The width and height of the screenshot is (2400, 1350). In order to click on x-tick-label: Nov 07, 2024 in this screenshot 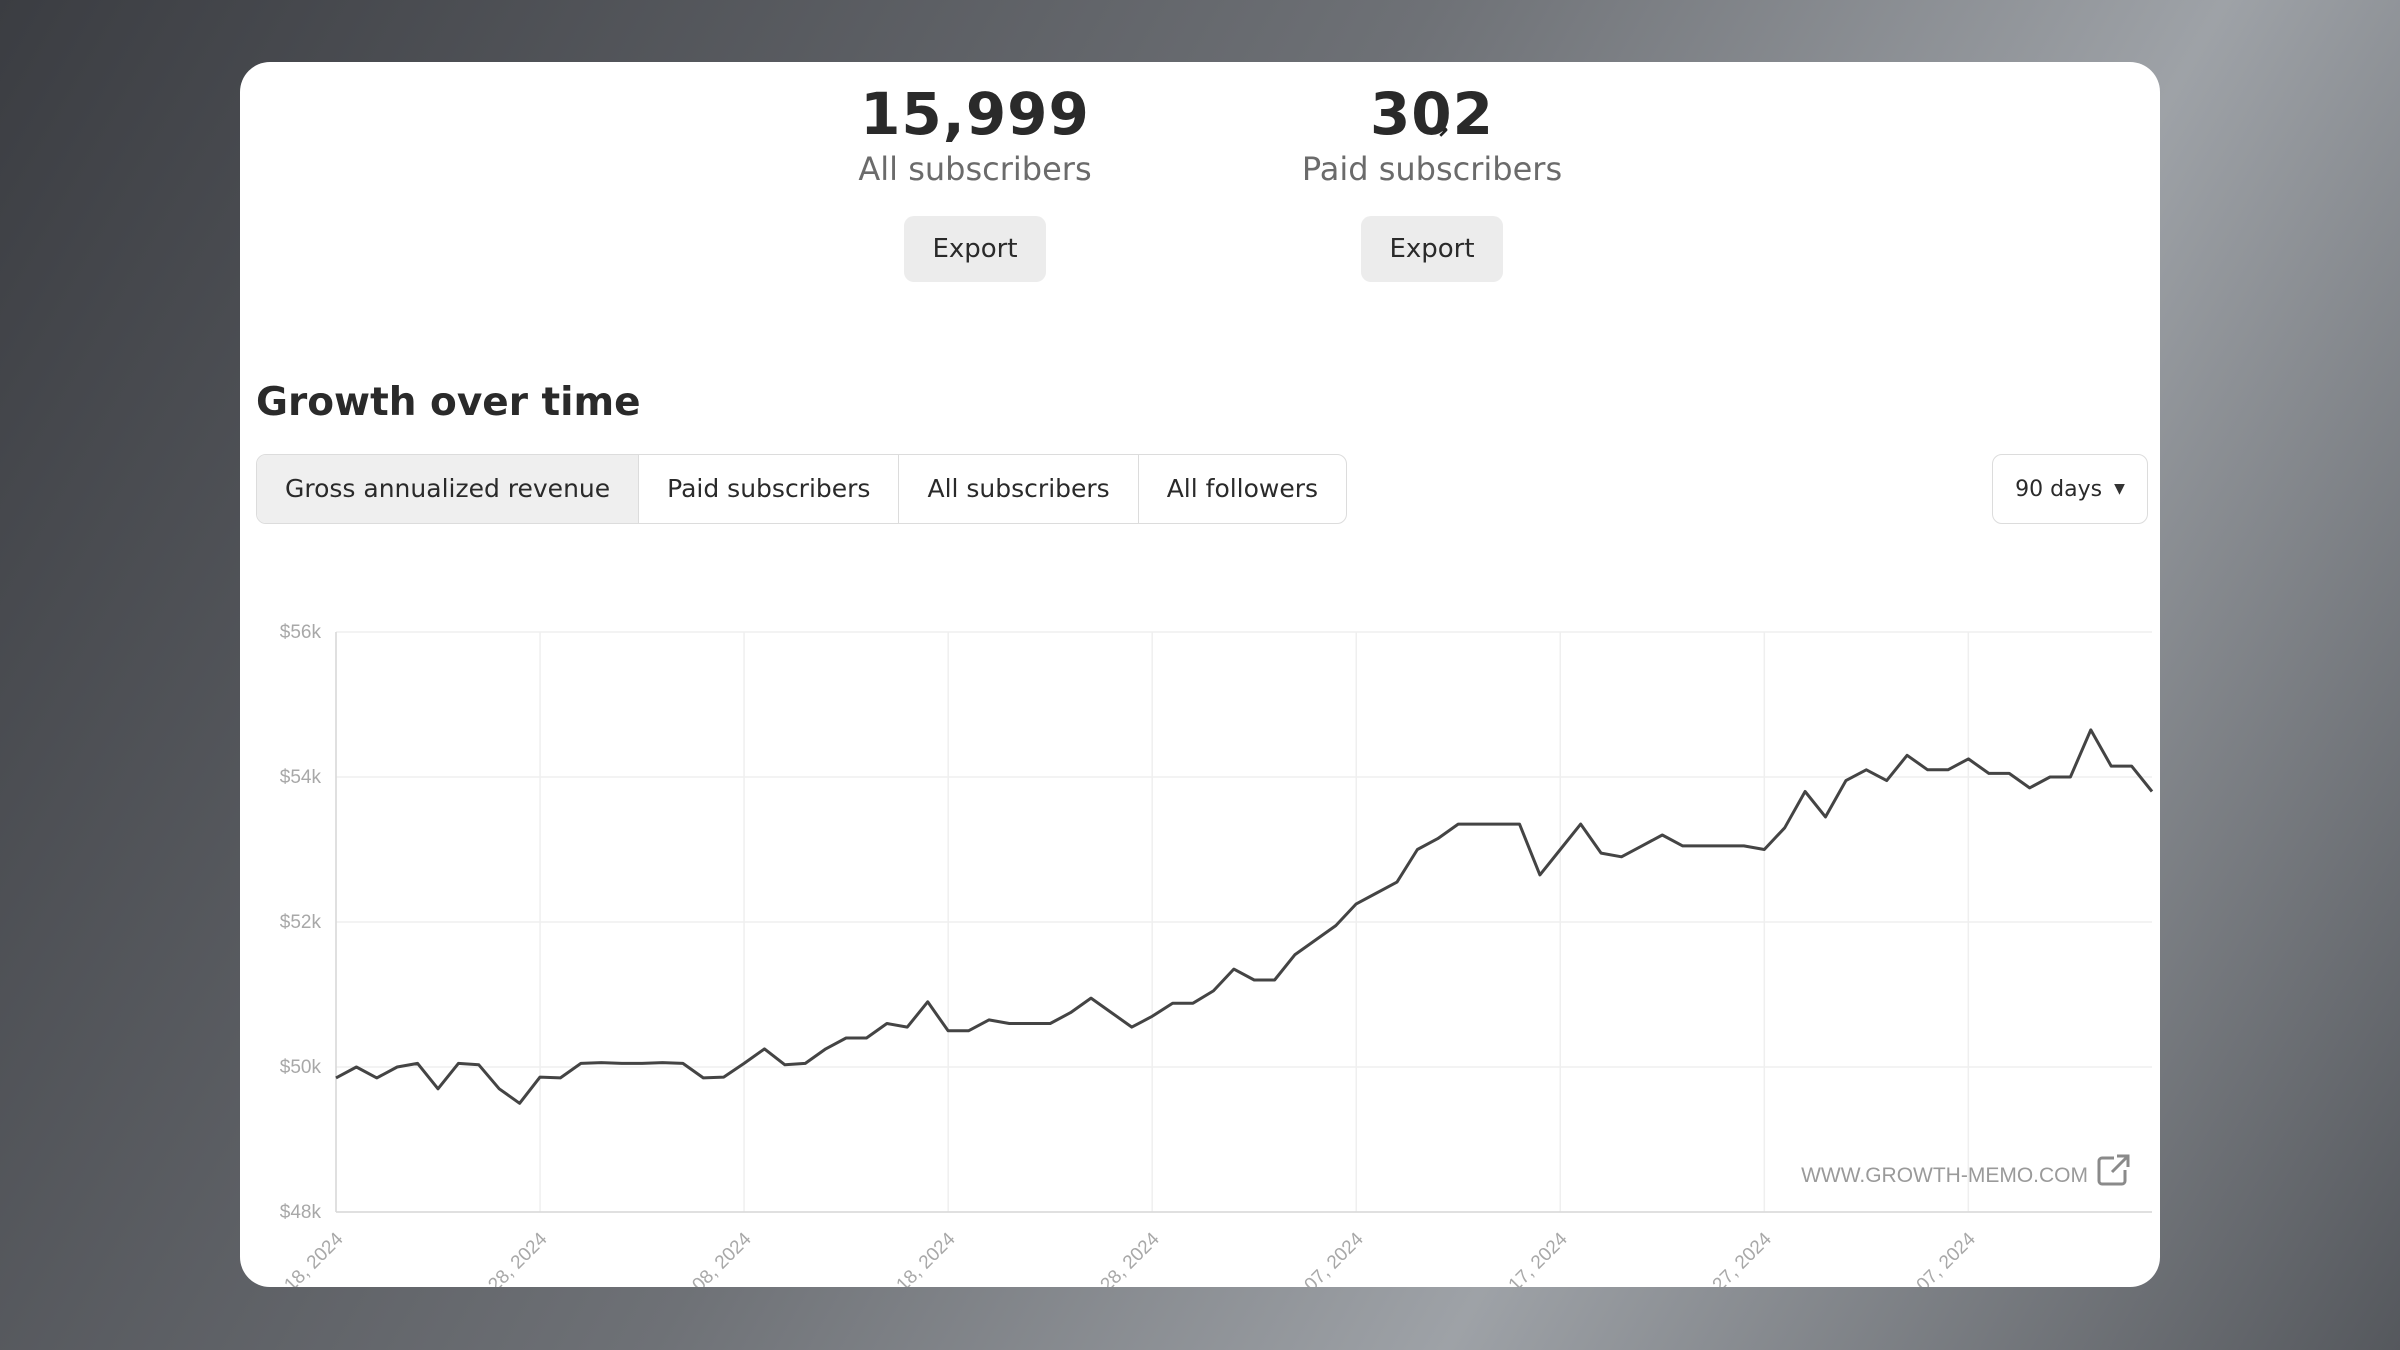, I will do `click(1320, 1257)`.